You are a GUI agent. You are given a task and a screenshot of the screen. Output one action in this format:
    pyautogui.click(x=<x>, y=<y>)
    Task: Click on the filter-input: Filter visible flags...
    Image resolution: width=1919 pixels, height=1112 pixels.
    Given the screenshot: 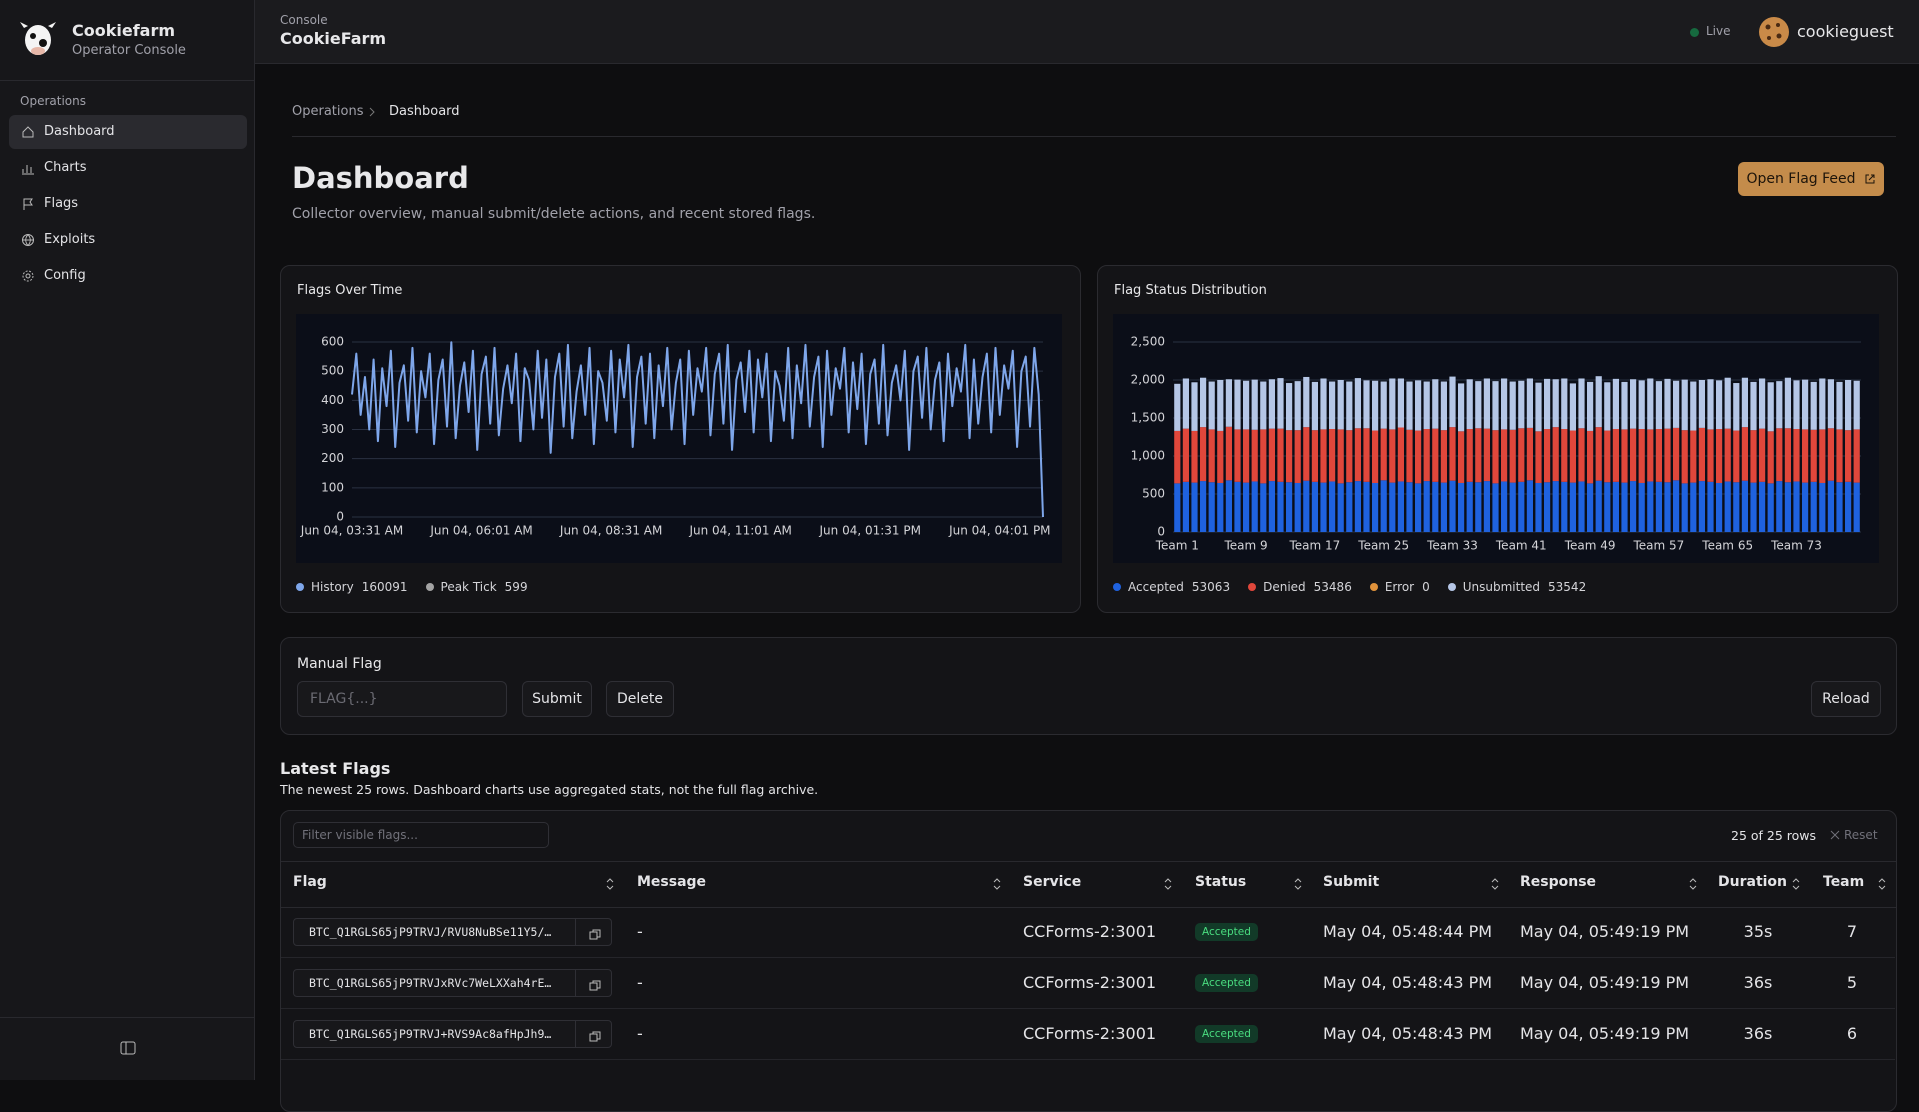 What is the action you would take?
    pyautogui.click(x=421, y=835)
    